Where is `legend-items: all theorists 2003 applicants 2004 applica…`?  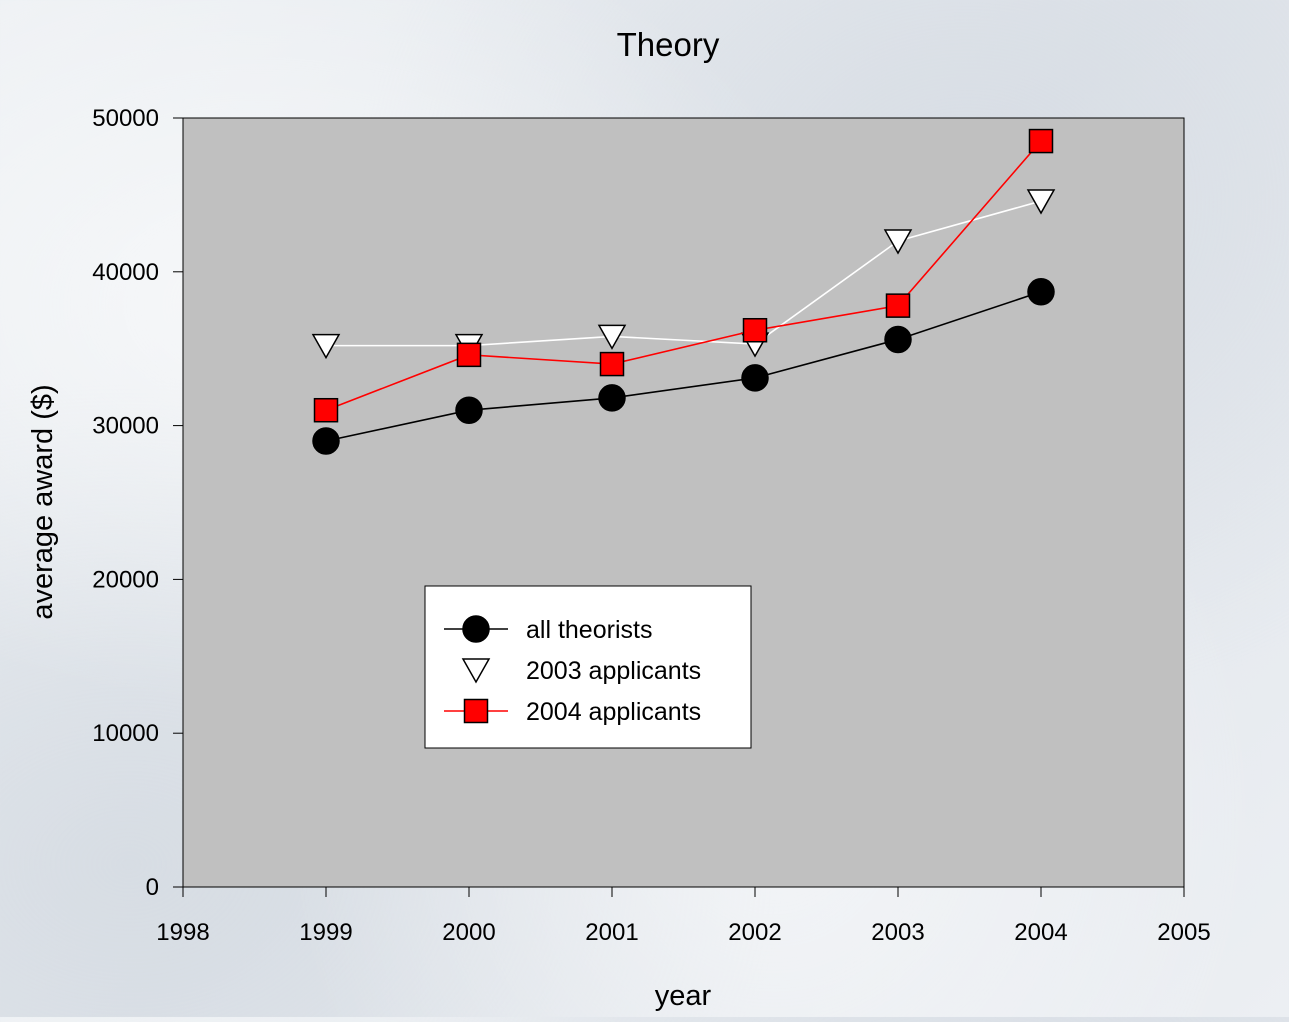
legend-items: all theorists 2003 applicants 2004 applica… is located at coordinates (572, 670).